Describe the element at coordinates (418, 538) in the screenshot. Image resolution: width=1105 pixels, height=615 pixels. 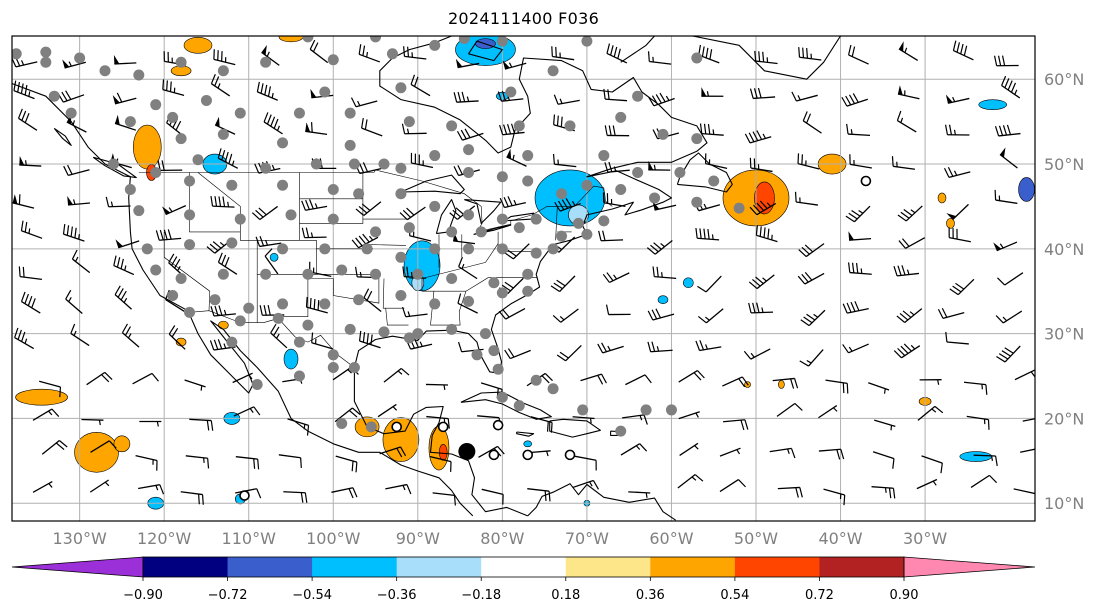
I see `lon-label-4: 90°W` at that location.